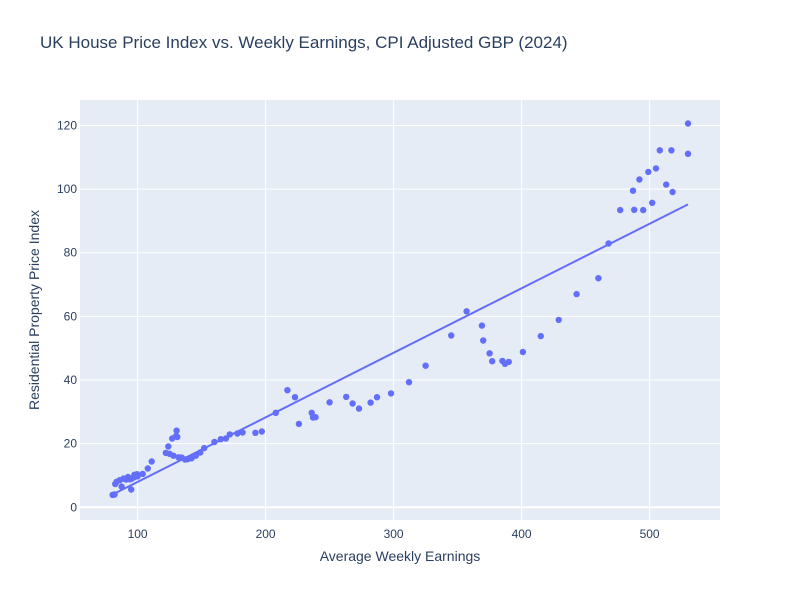  What do you see at coordinates (400, 556) in the screenshot?
I see `x-axis-title: Average Weekly Earnings` at bounding box center [400, 556].